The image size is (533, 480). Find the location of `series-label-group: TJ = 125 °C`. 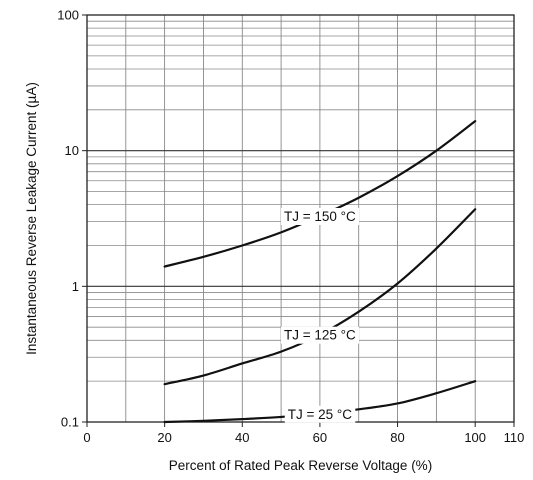

series-label-group: TJ = 125 °C is located at coordinates (320, 335).